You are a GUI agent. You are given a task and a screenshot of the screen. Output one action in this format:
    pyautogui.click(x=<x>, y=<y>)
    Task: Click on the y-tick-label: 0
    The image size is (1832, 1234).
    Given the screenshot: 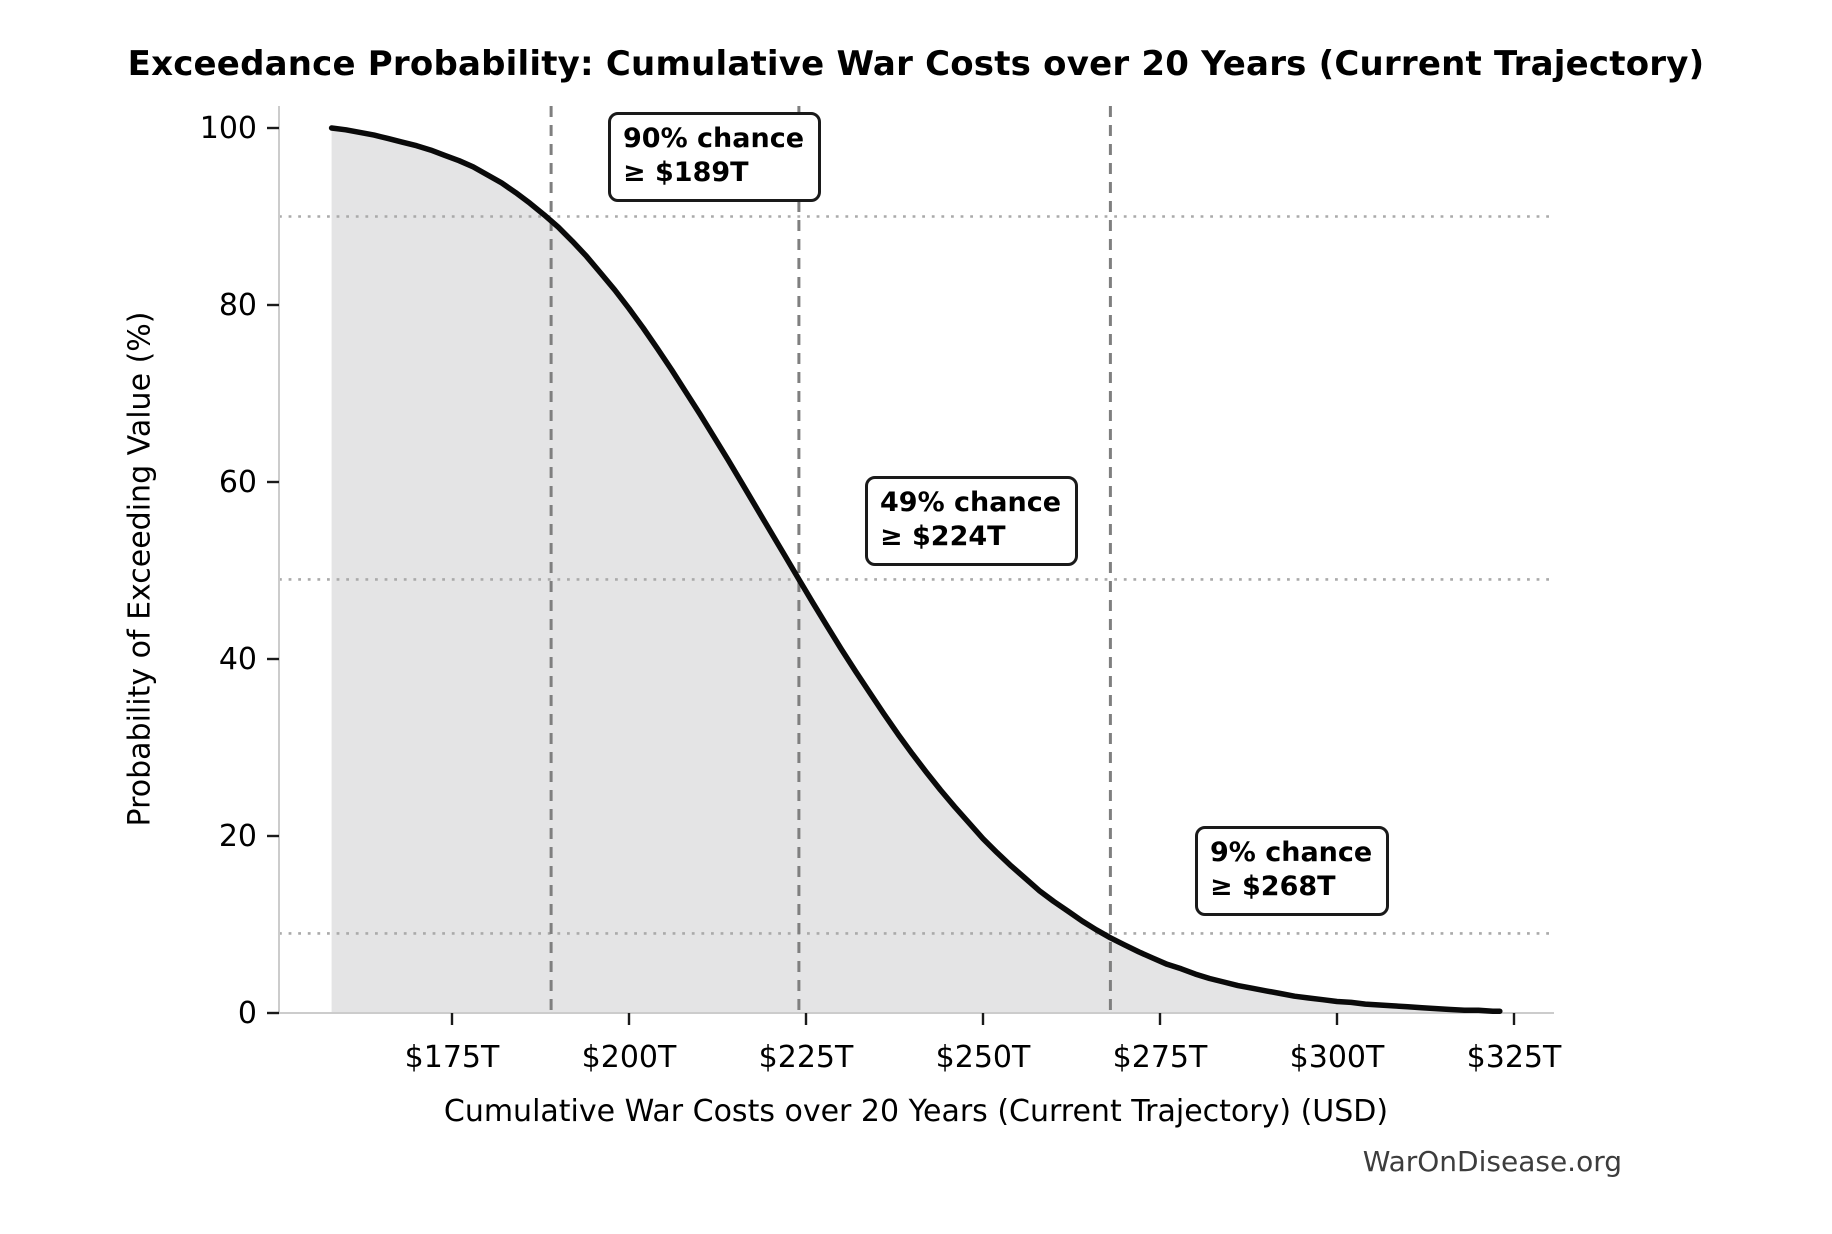 What is the action you would take?
    pyautogui.click(x=247, y=1013)
    